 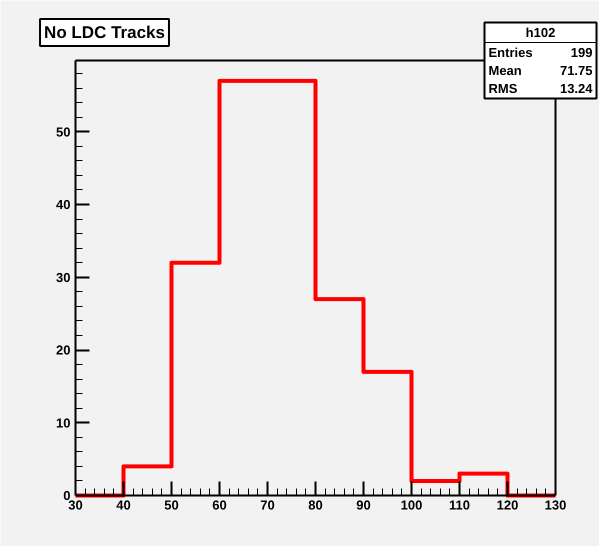 What do you see at coordinates (555, 505) in the screenshot?
I see `x-tick-label: 130` at bounding box center [555, 505].